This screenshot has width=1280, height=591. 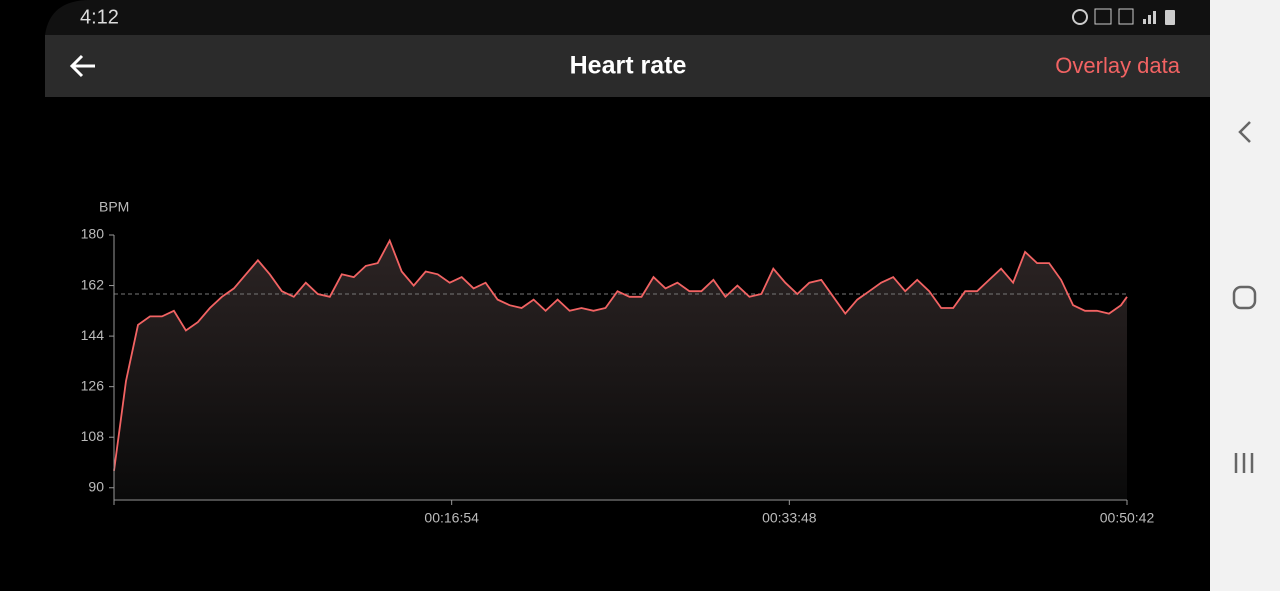 I want to click on status-icons, so click(x=1123, y=16).